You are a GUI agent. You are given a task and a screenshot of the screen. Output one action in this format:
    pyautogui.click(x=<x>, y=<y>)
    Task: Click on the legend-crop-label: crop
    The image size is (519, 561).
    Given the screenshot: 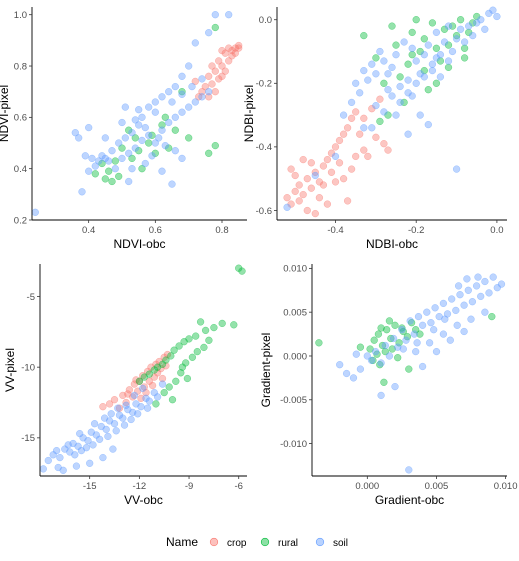 What is the action you would take?
    pyautogui.click(x=237, y=543)
    